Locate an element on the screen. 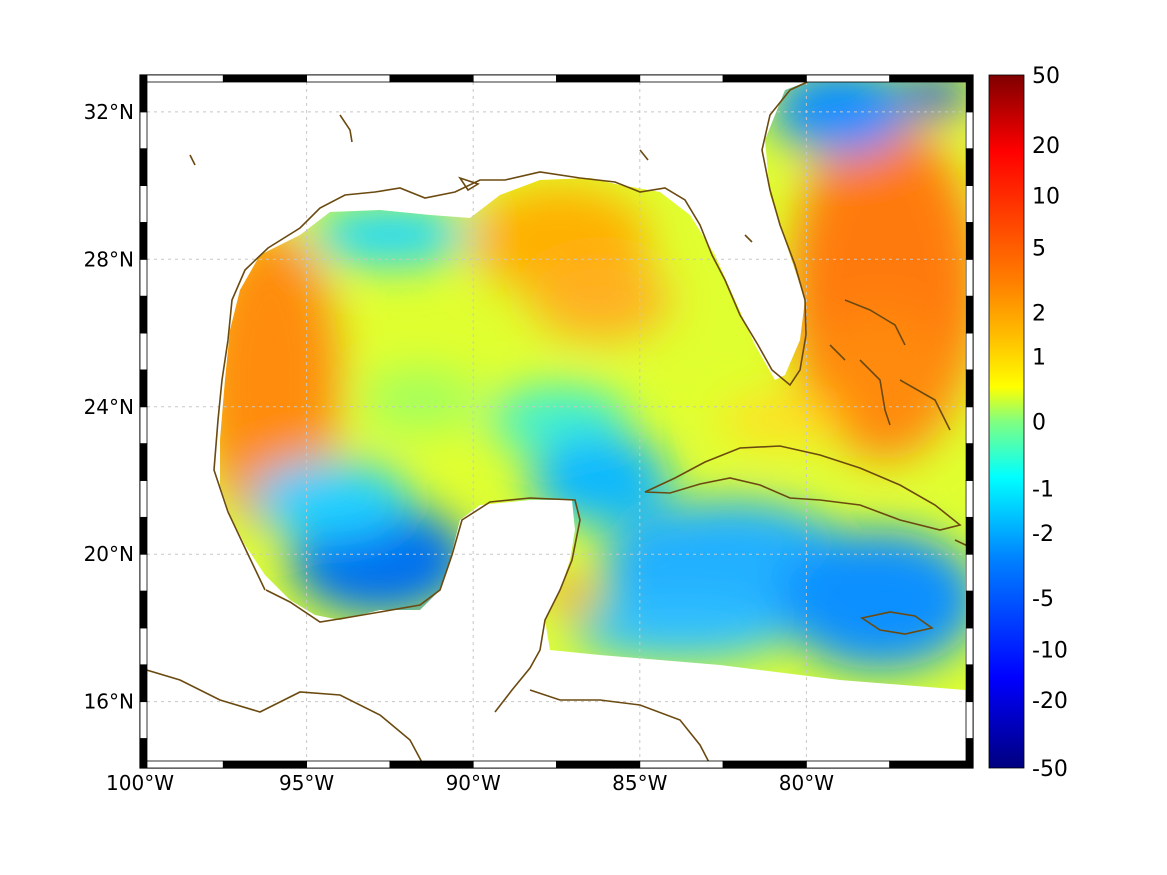 The height and width of the screenshot is (875, 1167). lon-tick-label: 90°W is located at coordinates (473, 783).